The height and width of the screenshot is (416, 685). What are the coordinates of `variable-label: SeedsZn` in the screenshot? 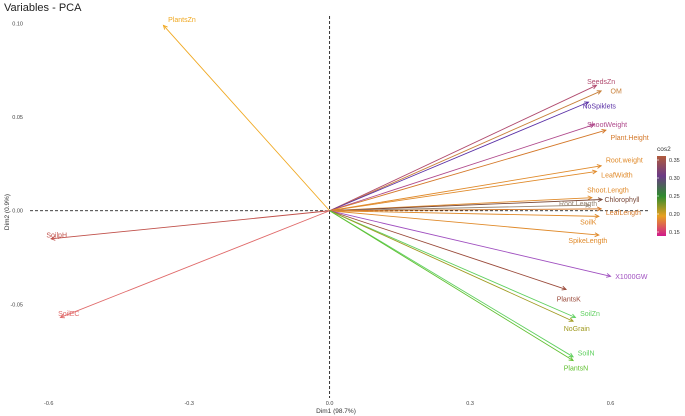 It's located at (601, 82).